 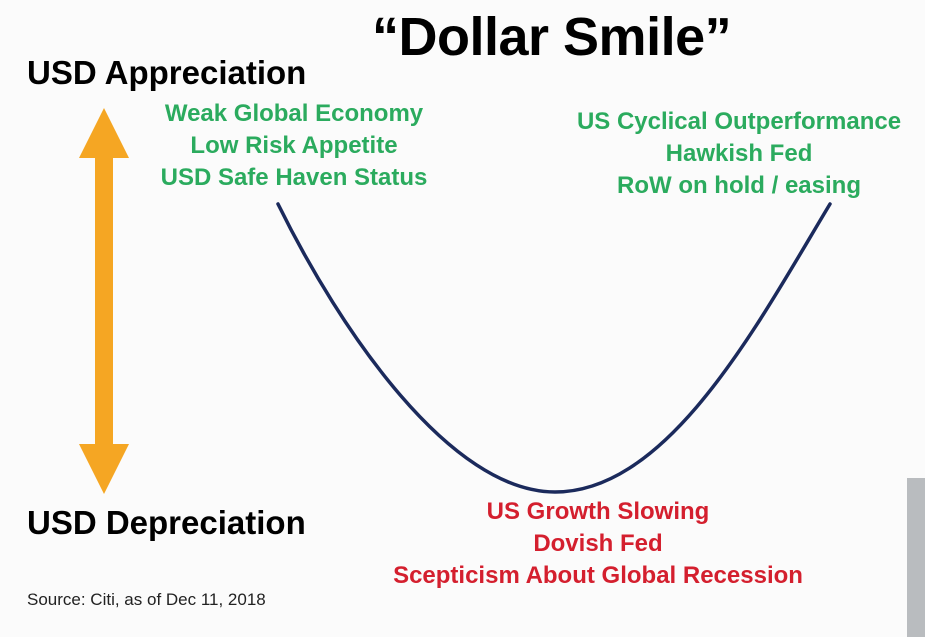 I want to click on usd-depreciation-label: USD Depreciation, so click(x=166, y=522).